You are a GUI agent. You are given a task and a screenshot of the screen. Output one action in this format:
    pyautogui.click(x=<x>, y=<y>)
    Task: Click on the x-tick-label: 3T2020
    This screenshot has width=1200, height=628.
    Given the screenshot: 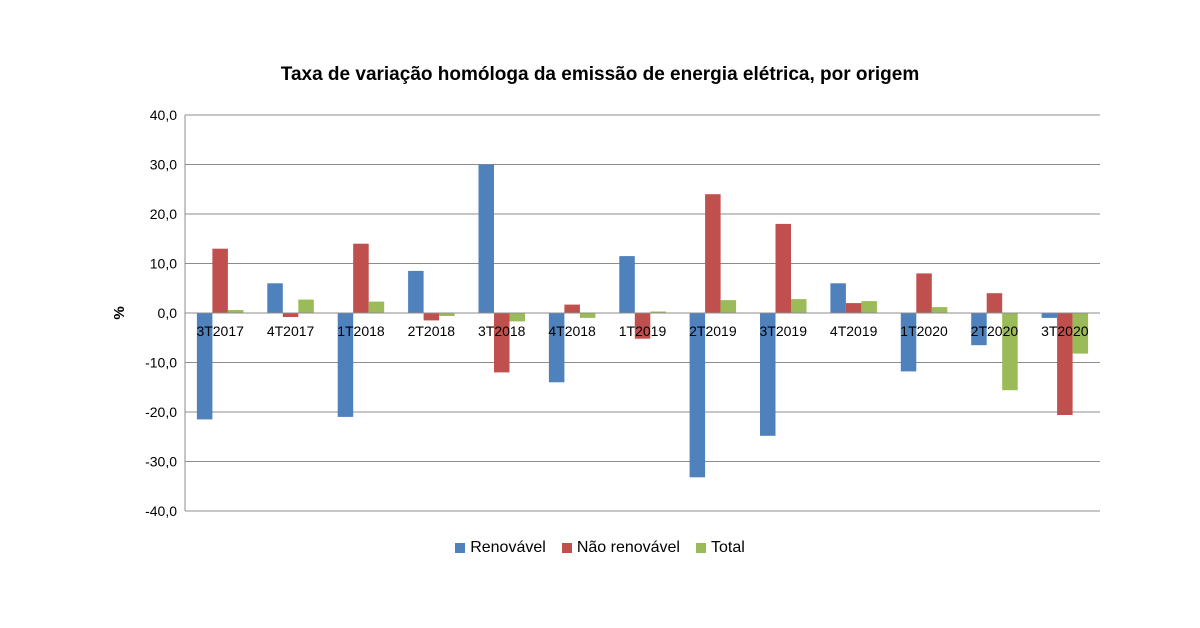 What is the action you would take?
    pyautogui.click(x=1065, y=331)
    